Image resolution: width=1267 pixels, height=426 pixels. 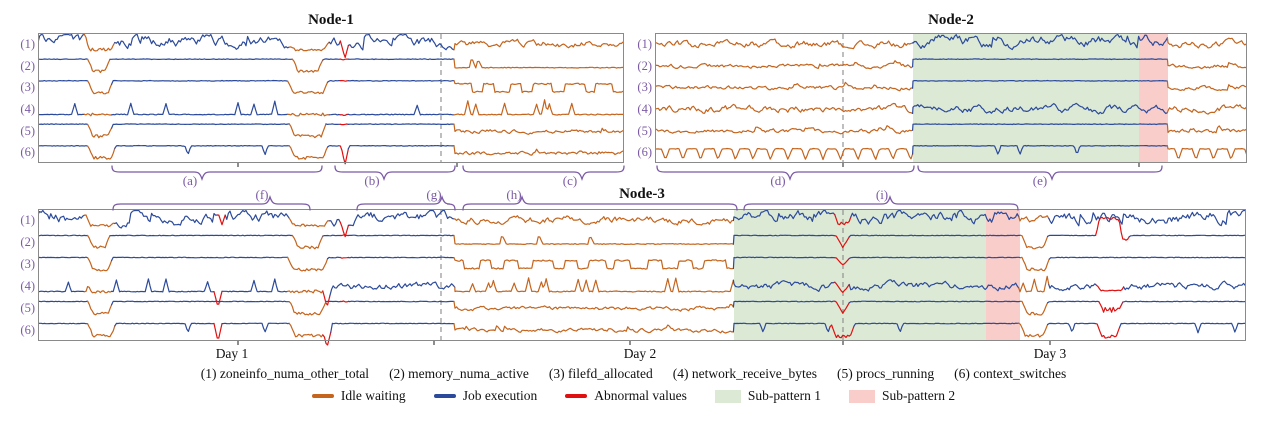 I want to click on brace-label-h: (h), so click(x=514, y=194).